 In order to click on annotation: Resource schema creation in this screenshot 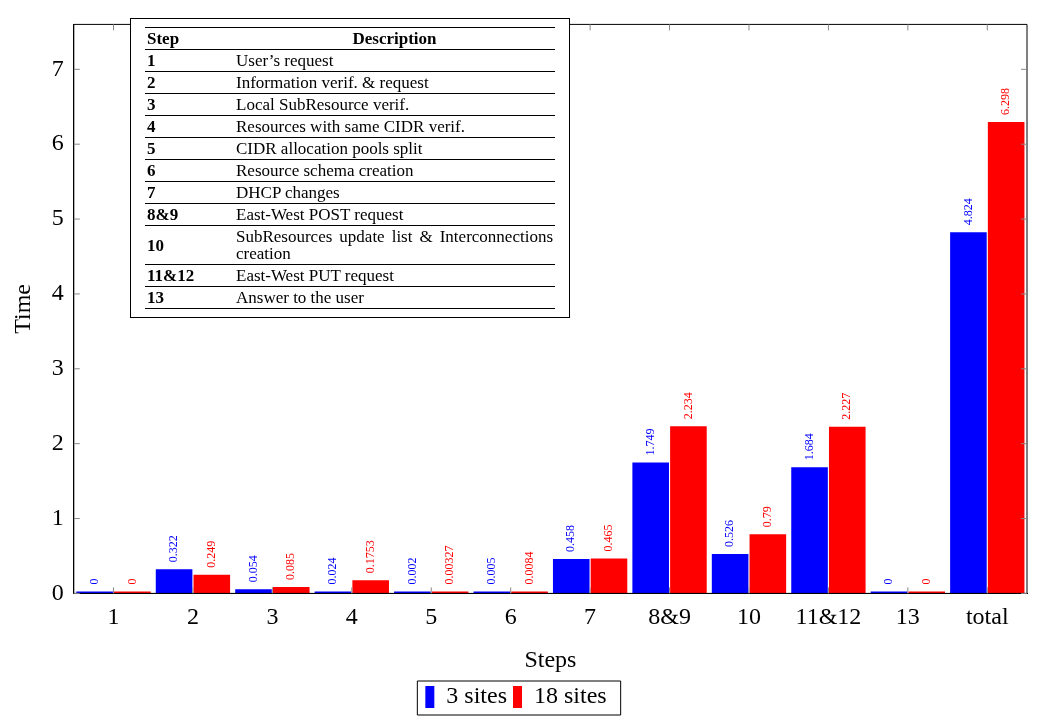, I will do `click(394, 170)`.